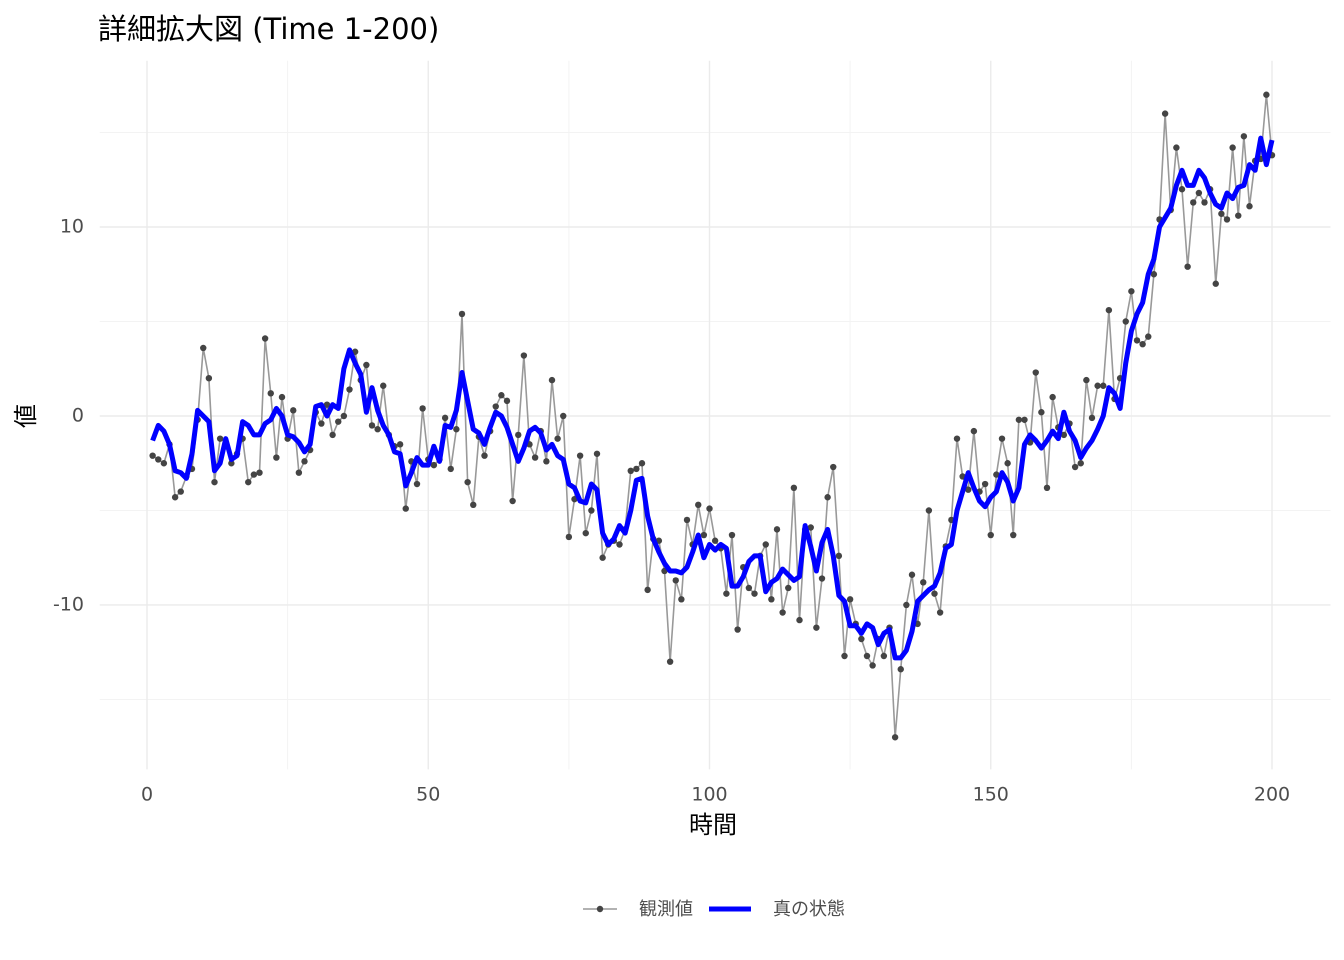  Describe the element at coordinates (713, 825) in the screenshot. I see `x-axis-title: 時間` at that location.